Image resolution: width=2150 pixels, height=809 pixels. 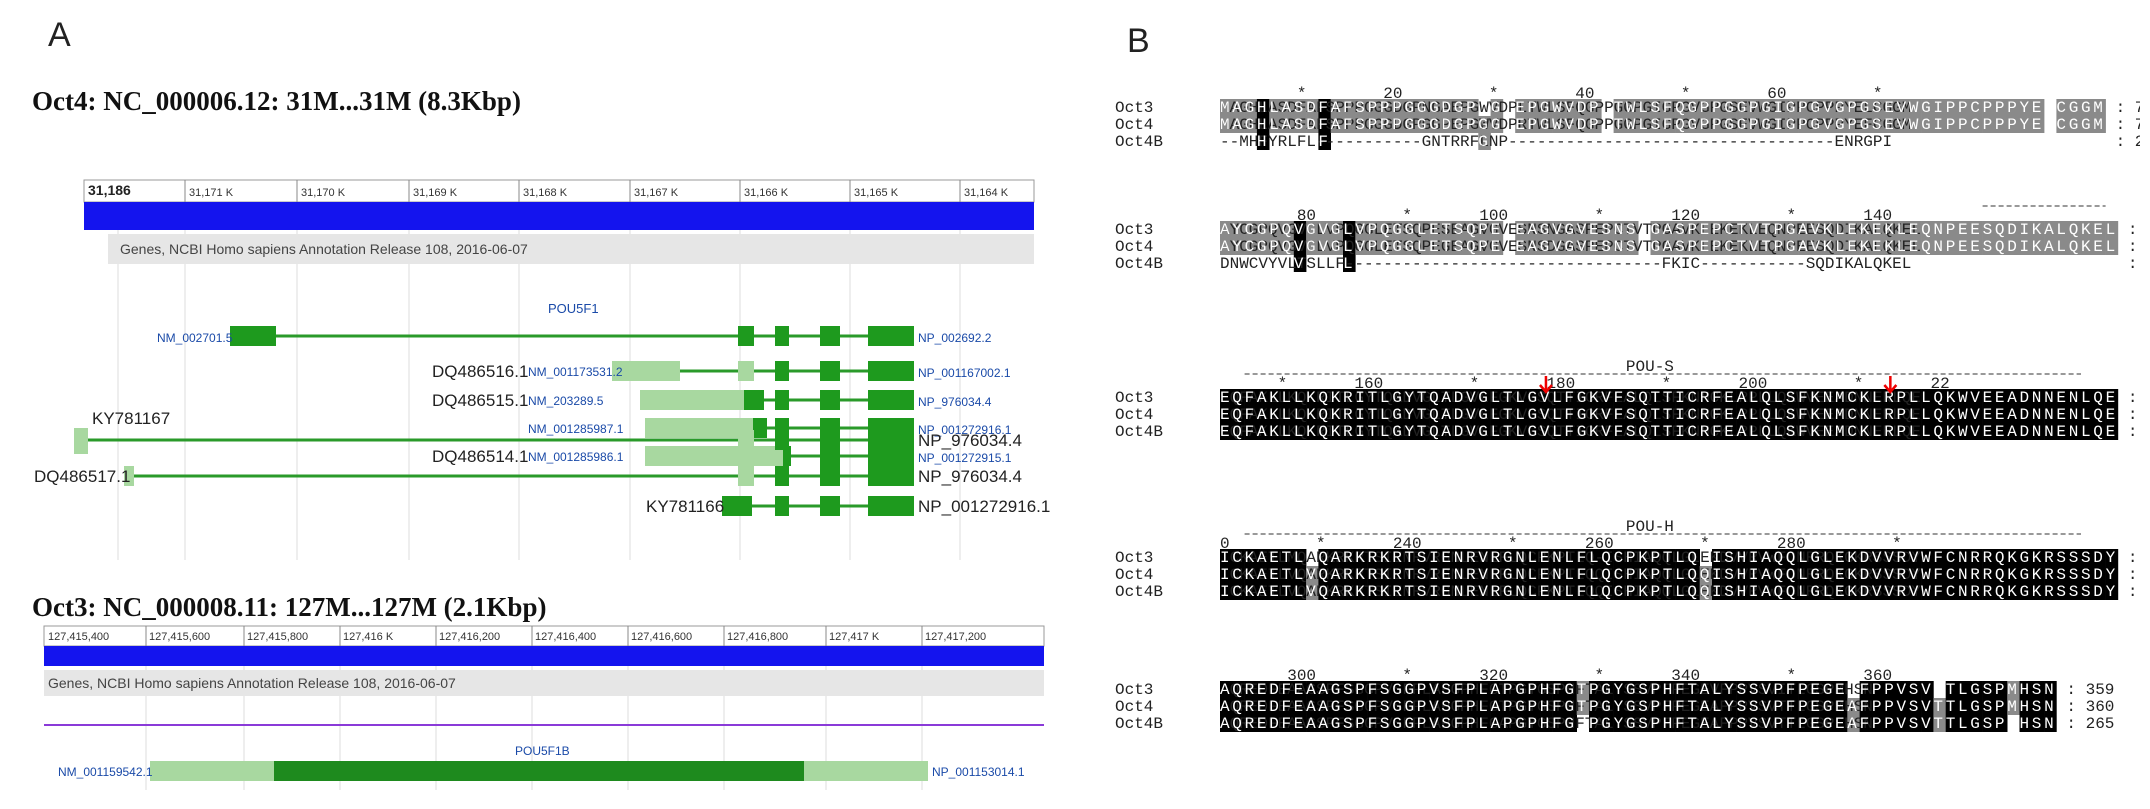 What do you see at coordinates (1287, 230) in the screenshot?
I see `residue-letter: Q` at bounding box center [1287, 230].